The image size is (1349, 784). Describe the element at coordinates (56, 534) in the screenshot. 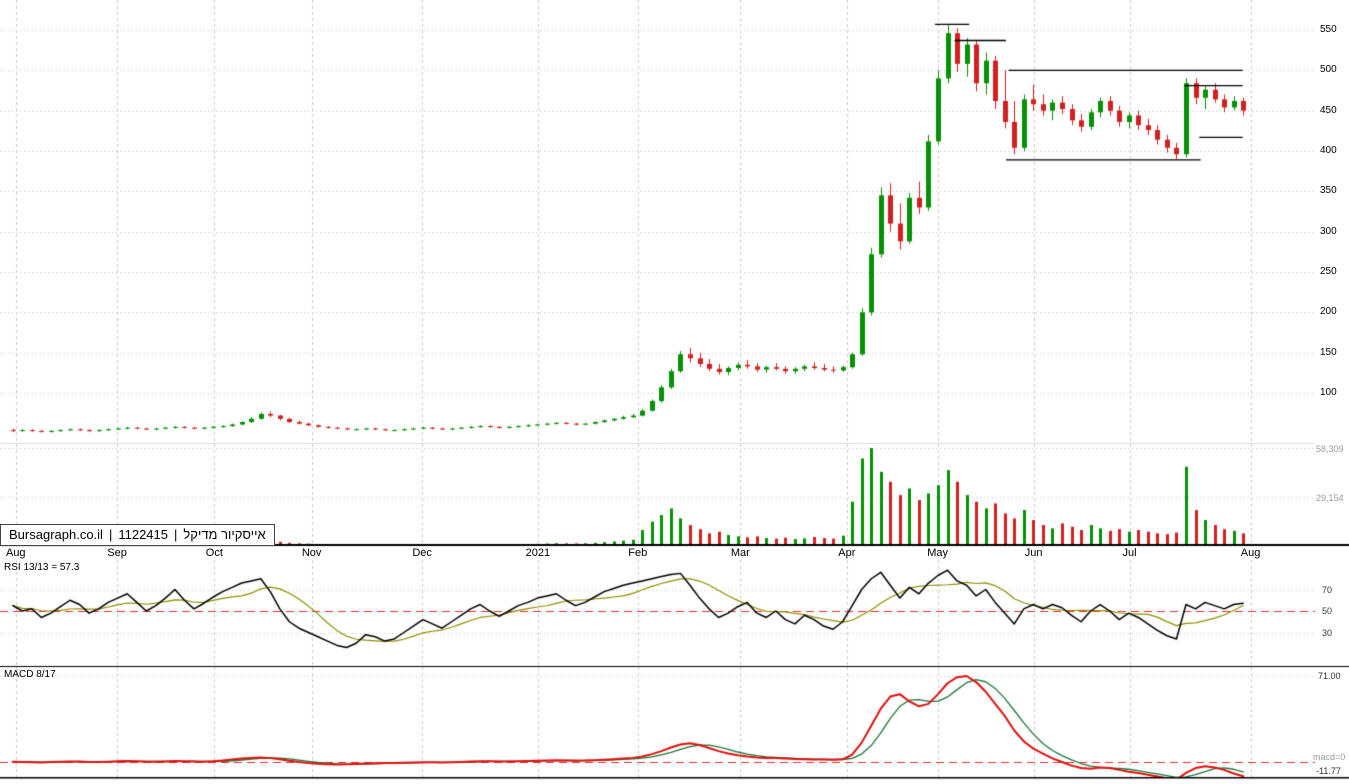

I see `site-name: Bursagraph.co.il` at that location.